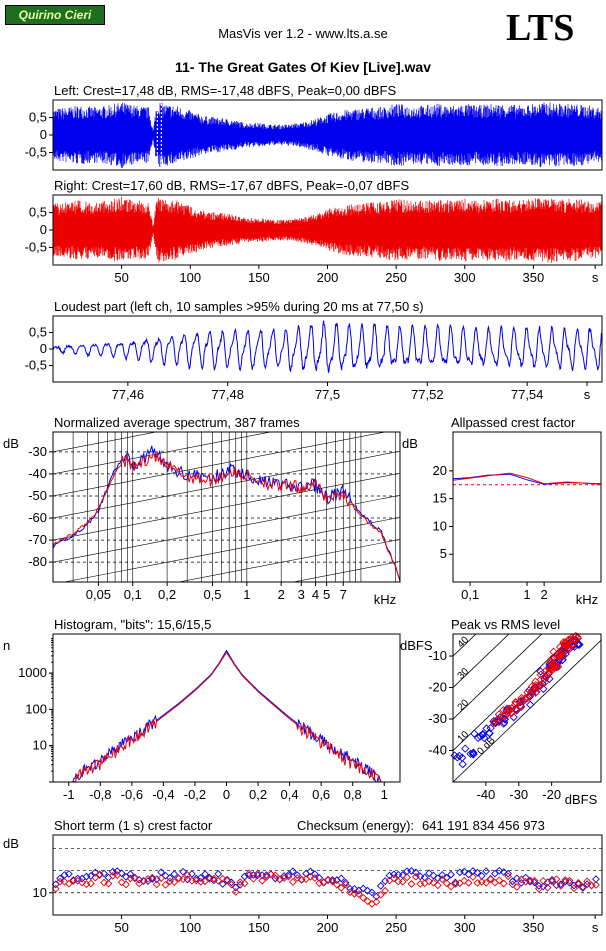  Describe the element at coordinates (38, 117) in the screenshot. I see `waveform-left-ytick-label: 0,5` at that location.